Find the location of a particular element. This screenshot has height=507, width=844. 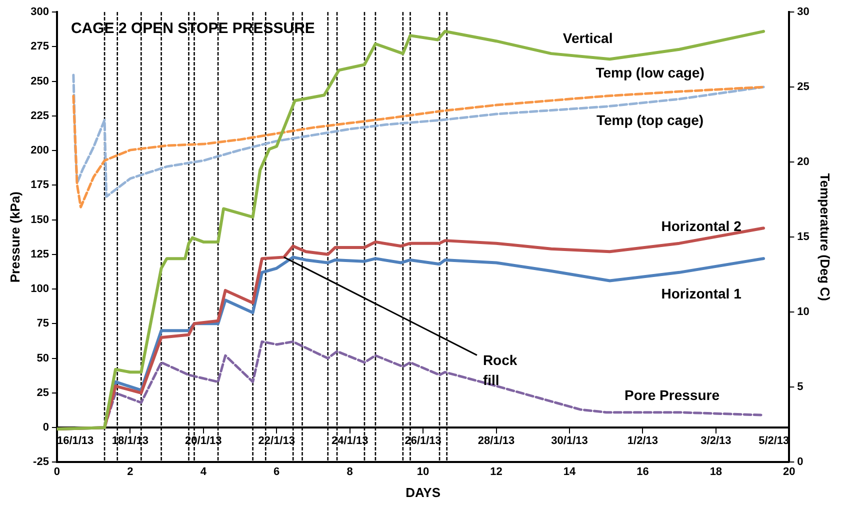

x-tick-label: 14 is located at coordinates (569, 472).